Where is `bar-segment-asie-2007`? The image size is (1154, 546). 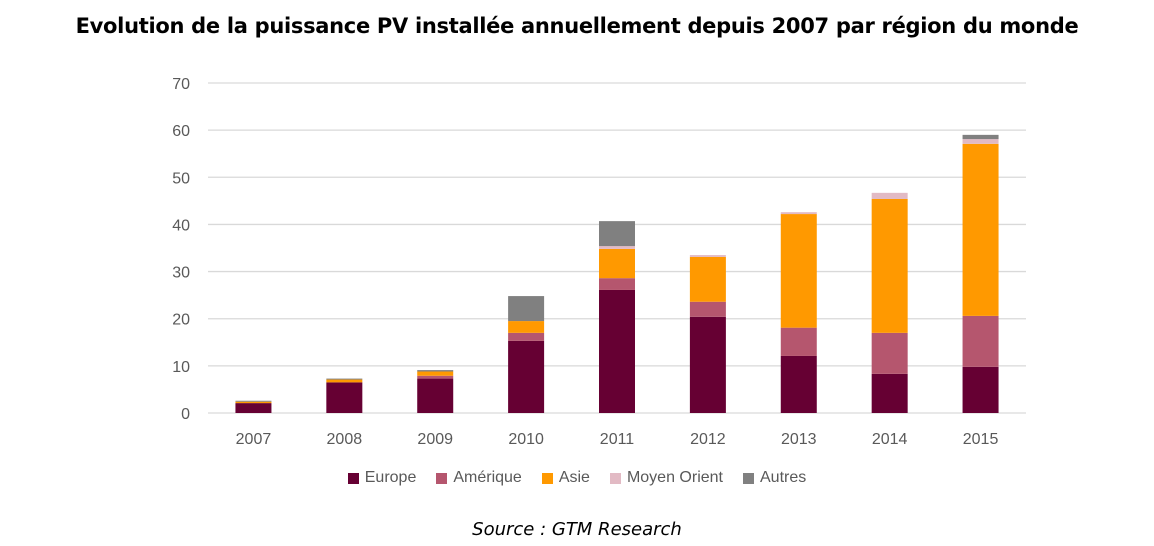
bar-segment-asie-2007 is located at coordinates (253, 402).